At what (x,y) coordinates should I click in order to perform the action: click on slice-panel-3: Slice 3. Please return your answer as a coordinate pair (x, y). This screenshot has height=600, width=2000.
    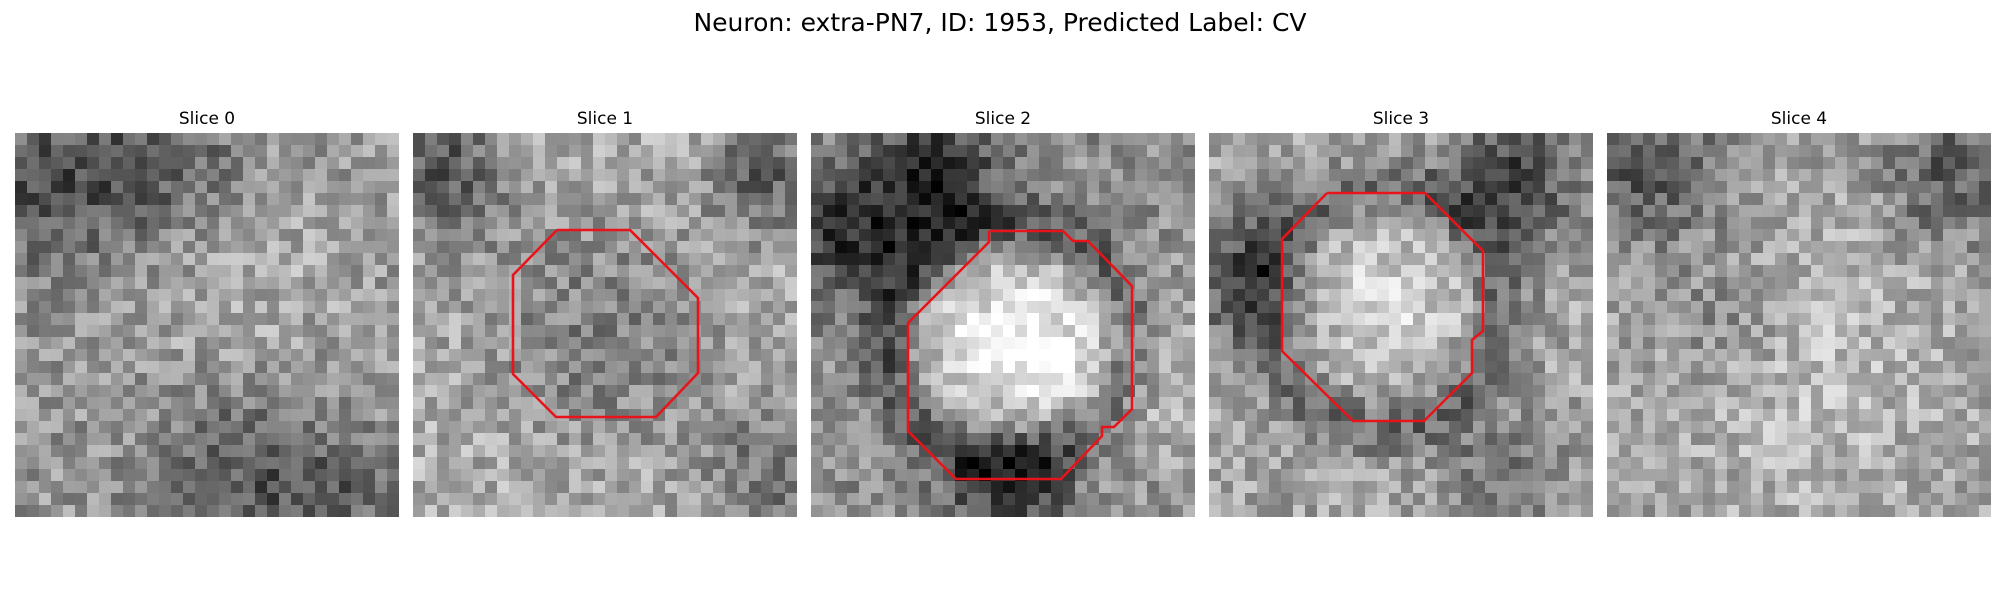
    Looking at the image, I should click on (1401, 312).